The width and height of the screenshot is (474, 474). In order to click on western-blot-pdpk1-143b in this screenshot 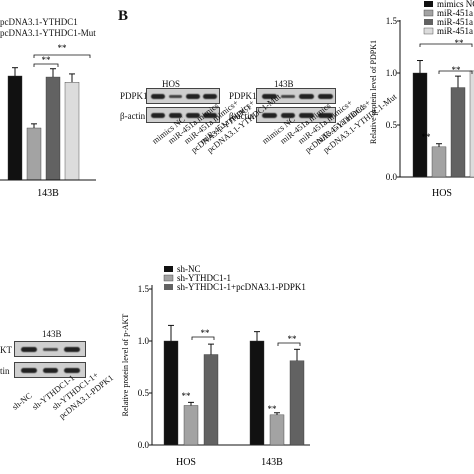, I will do `click(296, 96)`.